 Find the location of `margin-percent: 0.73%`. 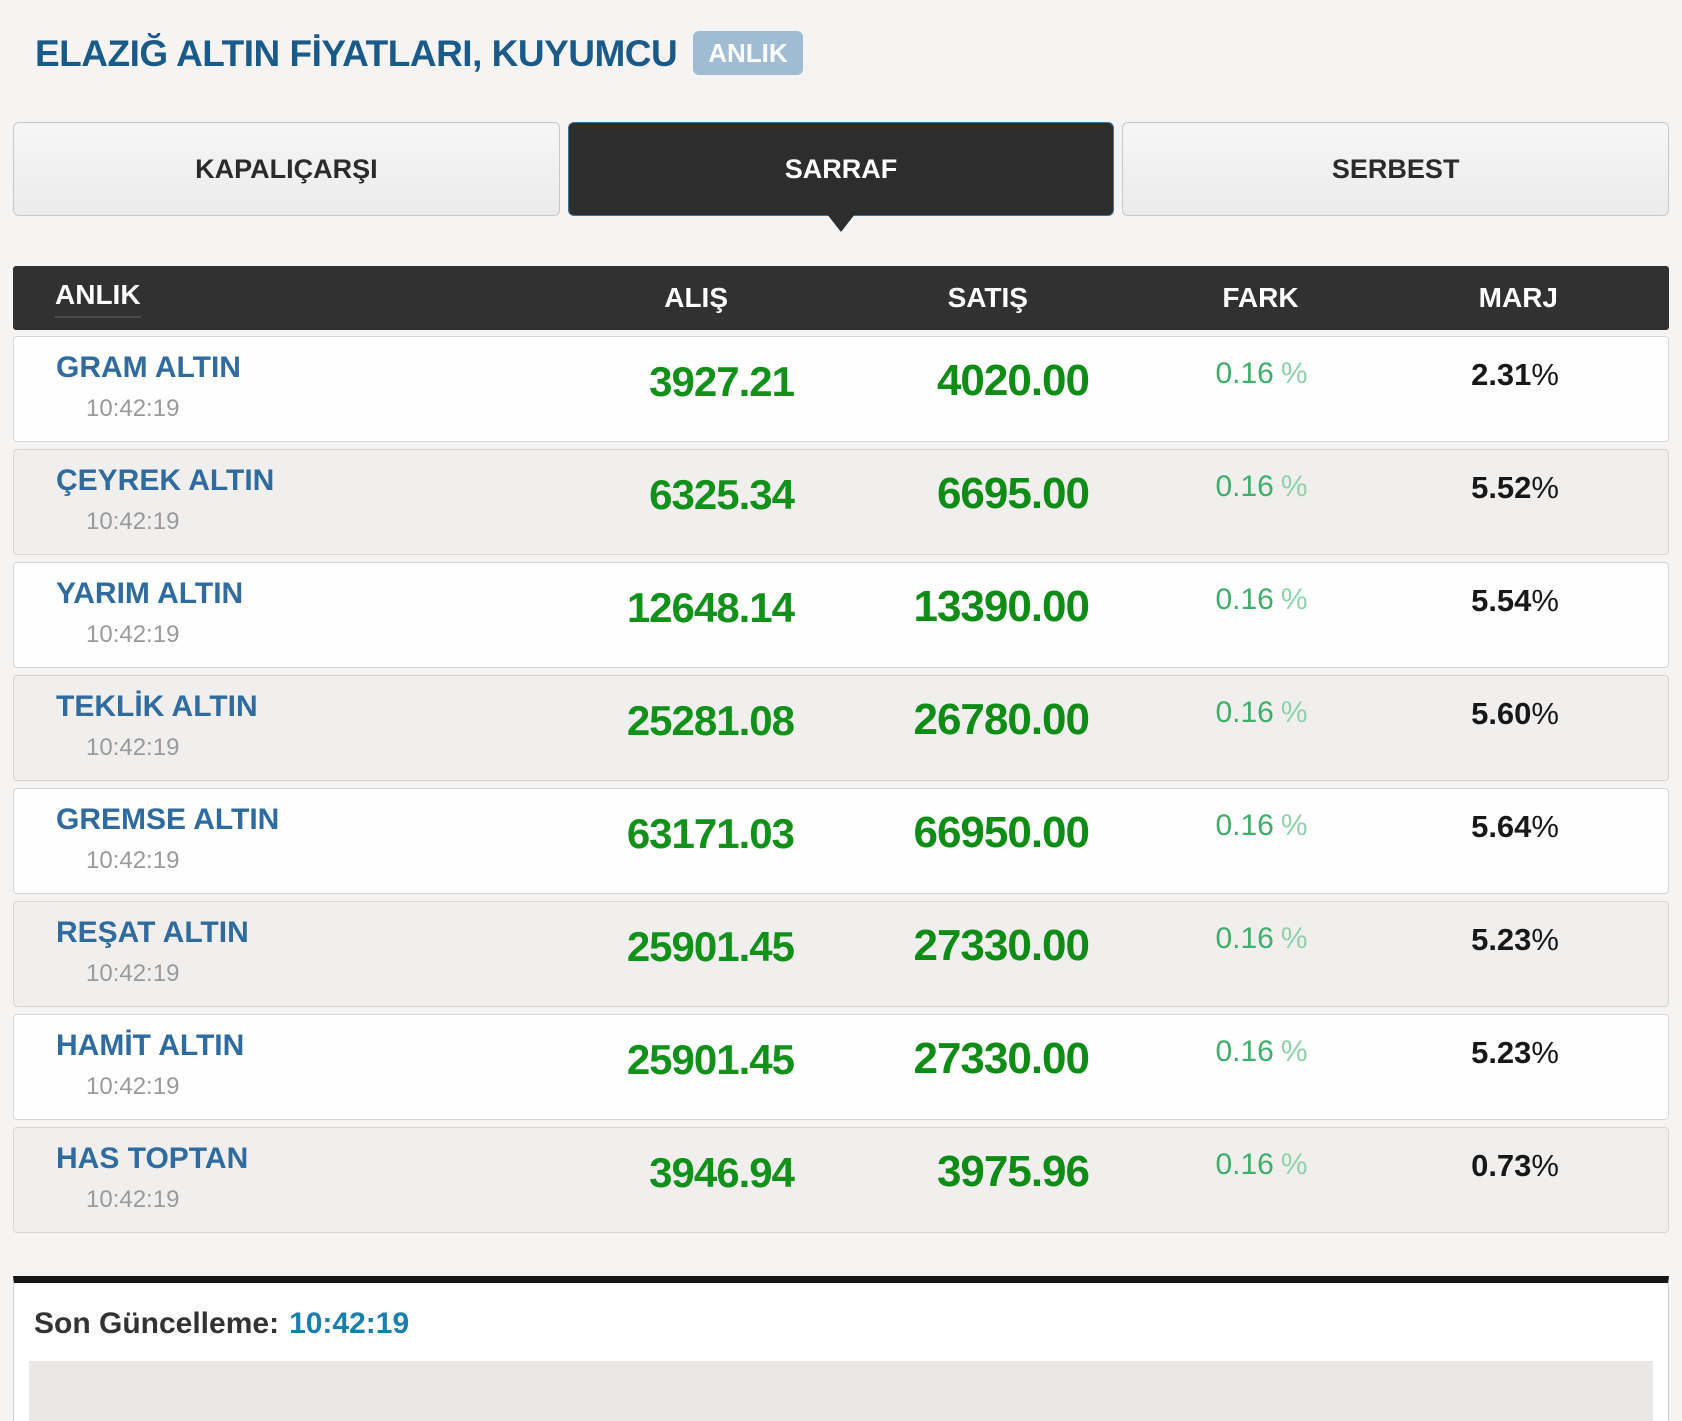

margin-percent: 0.73% is located at coordinates (1496, 1180).